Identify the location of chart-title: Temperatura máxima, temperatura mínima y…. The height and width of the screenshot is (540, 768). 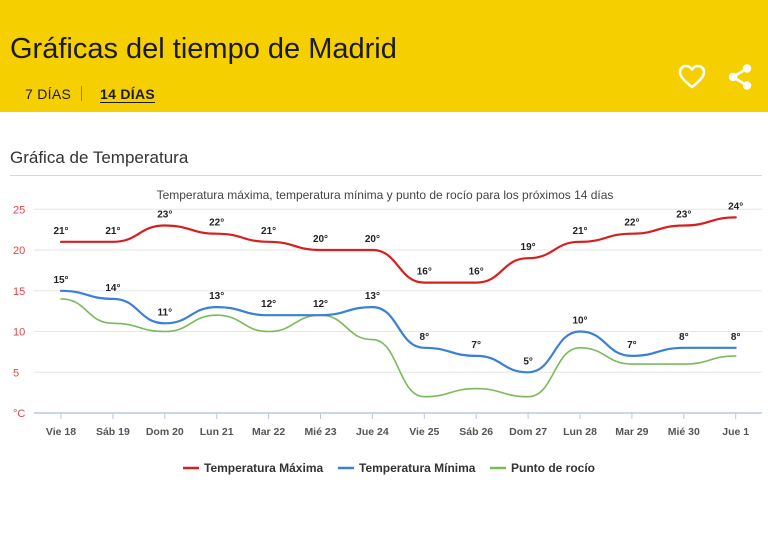
(385, 195).